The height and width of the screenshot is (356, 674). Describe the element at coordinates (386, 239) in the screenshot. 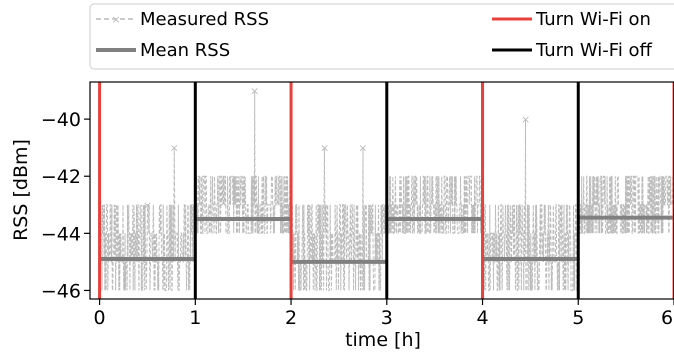

I see `mean-rss-series` at that location.